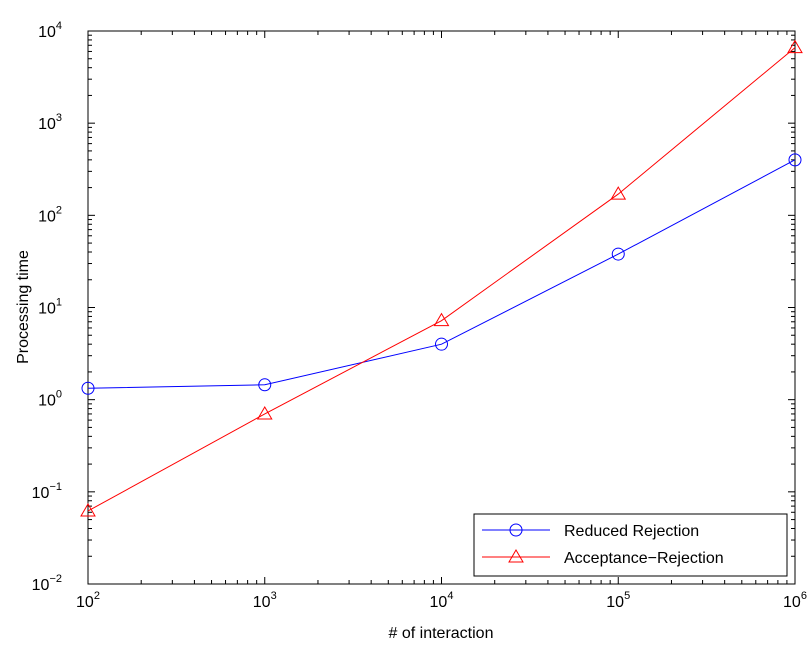  Describe the element at coordinates (50, 122) in the screenshot. I see `y-tick-label: 10³` at that location.